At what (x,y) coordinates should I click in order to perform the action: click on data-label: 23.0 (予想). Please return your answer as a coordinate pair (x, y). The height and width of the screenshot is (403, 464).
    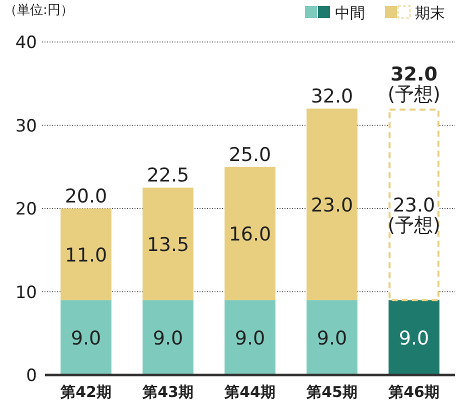
    Looking at the image, I should click on (414, 215).